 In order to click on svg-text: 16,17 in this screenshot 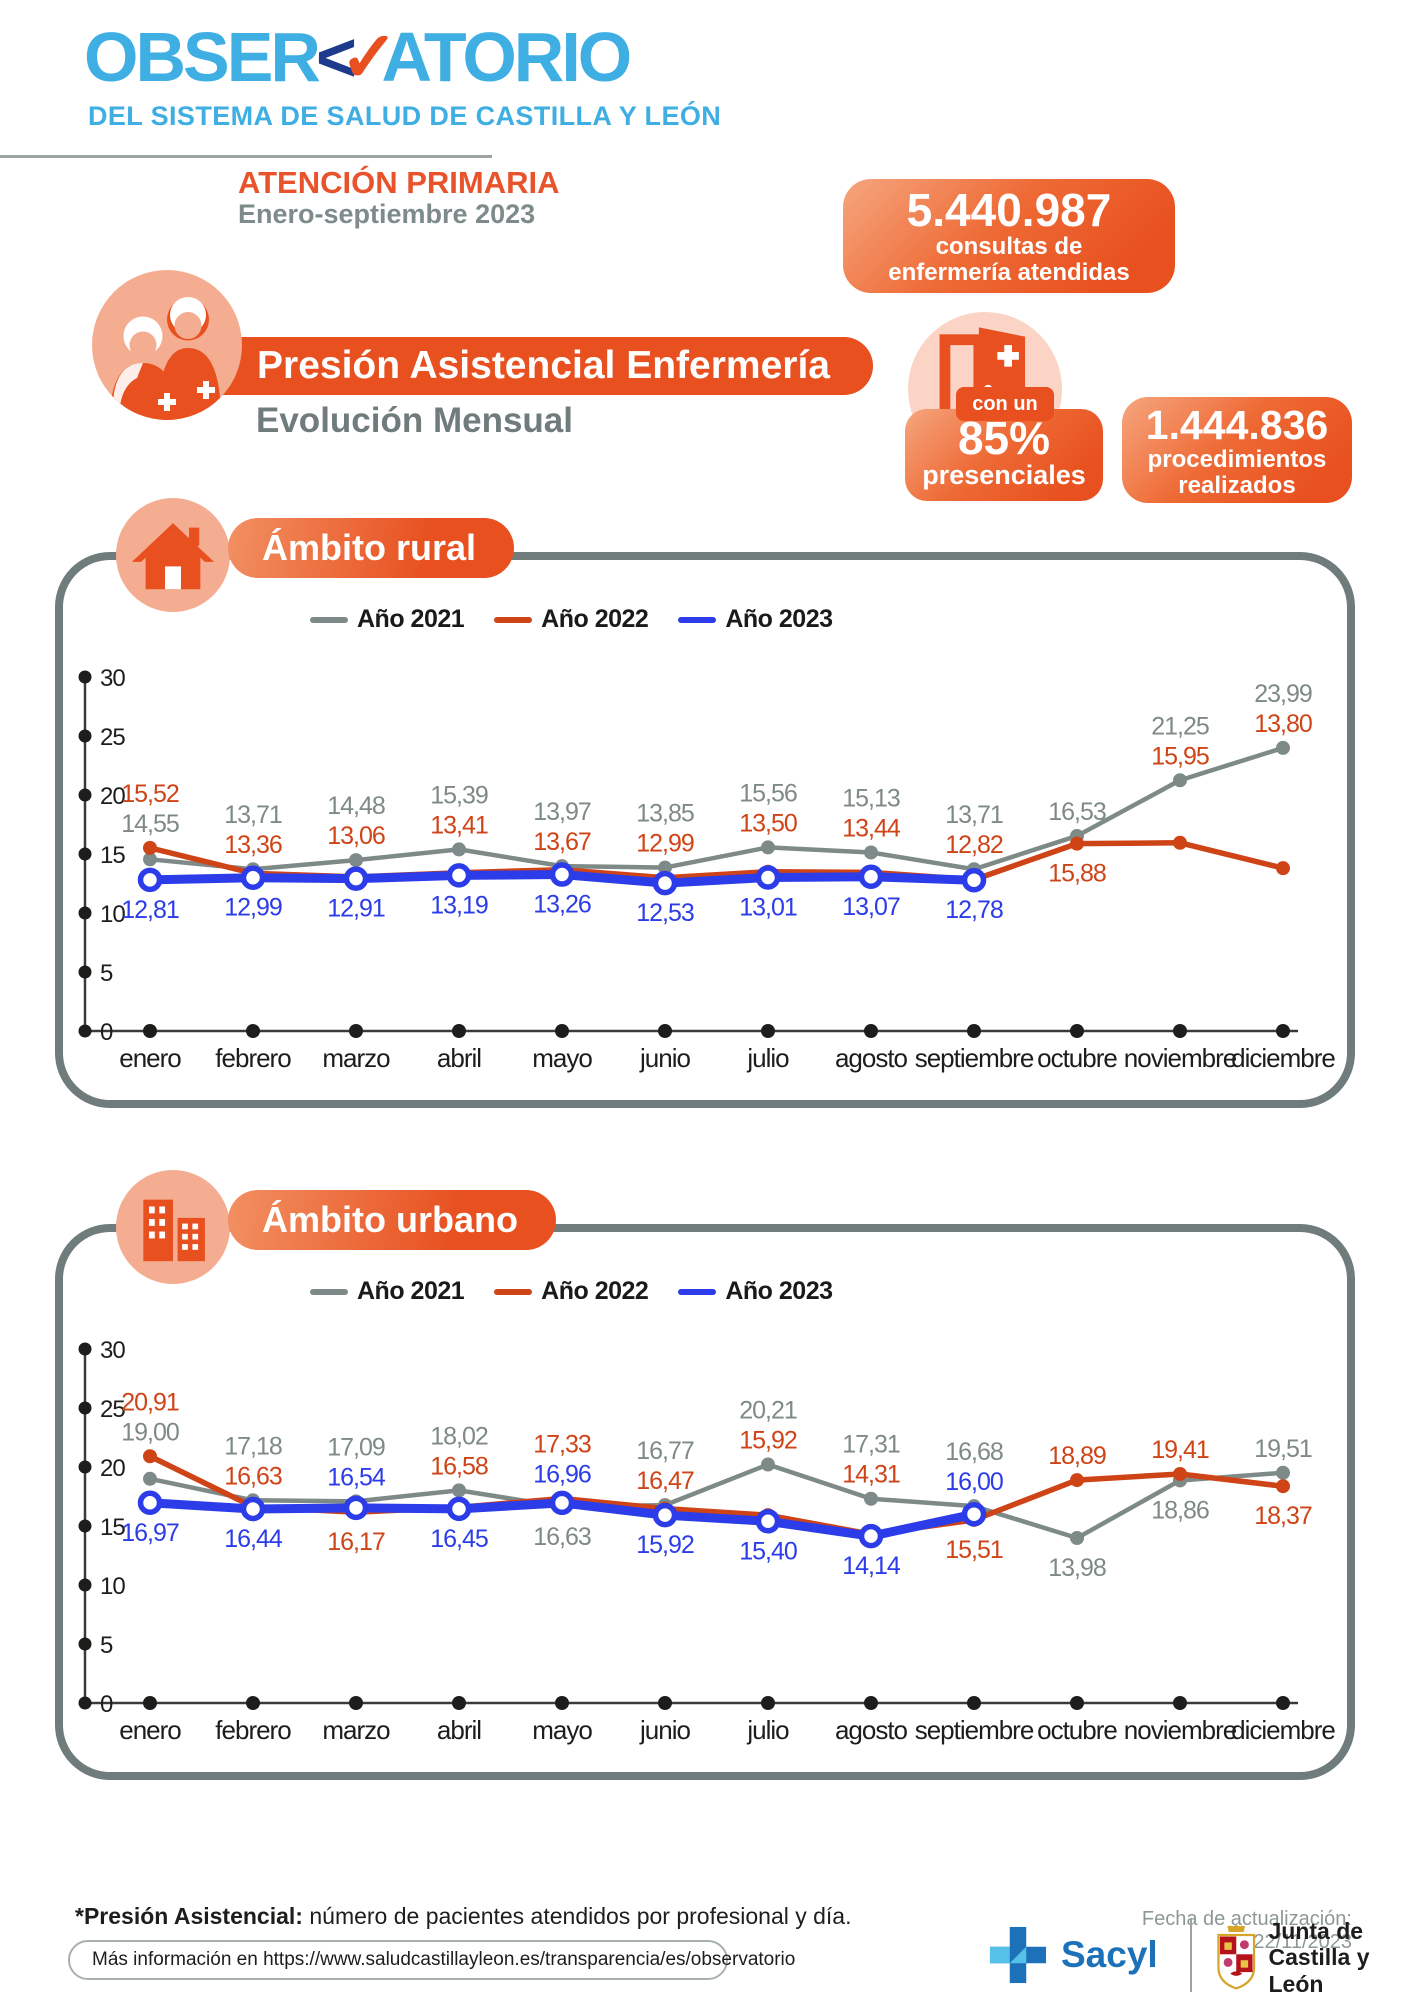, I will do `click(356, 1542)`.